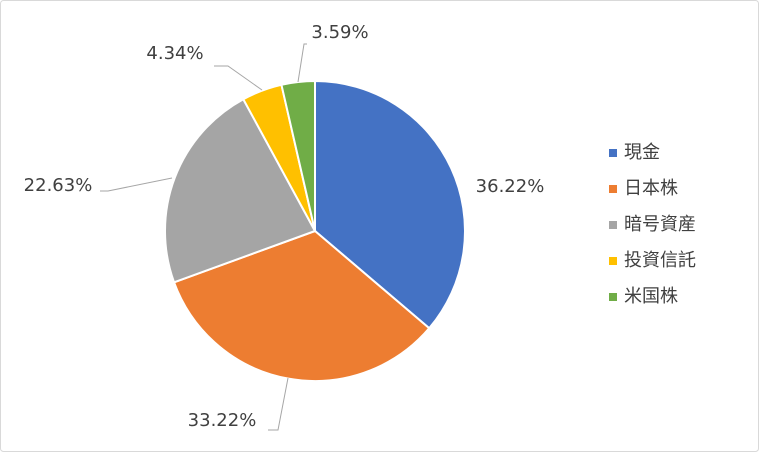 The image size is (759, 452). Describe the element at coordinates (58, 185) in the screenshot. I see `data-label: 22.63%` at that location.